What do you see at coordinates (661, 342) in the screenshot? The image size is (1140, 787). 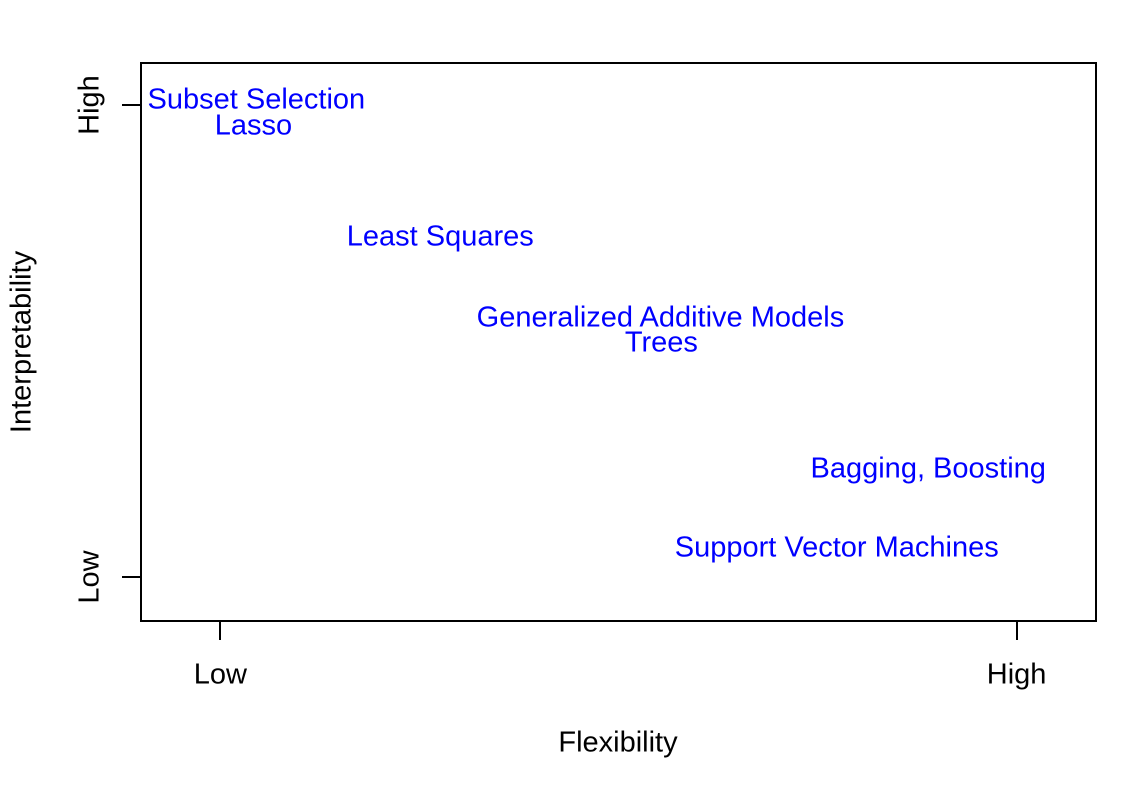 I see `method-label: Trees` at bounding box center [661, 342].